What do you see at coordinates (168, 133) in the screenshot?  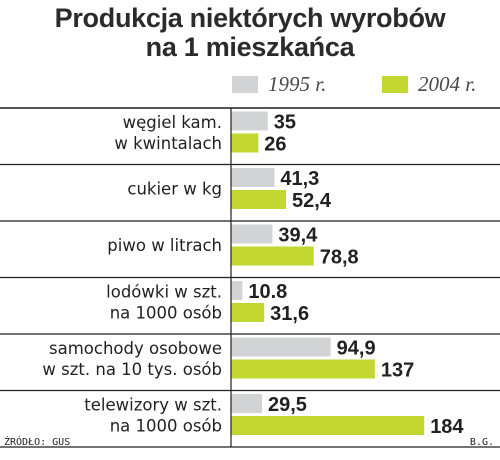 I see `category-label: węgiel kam. w kwintalach` at bounding box center [168, 133].